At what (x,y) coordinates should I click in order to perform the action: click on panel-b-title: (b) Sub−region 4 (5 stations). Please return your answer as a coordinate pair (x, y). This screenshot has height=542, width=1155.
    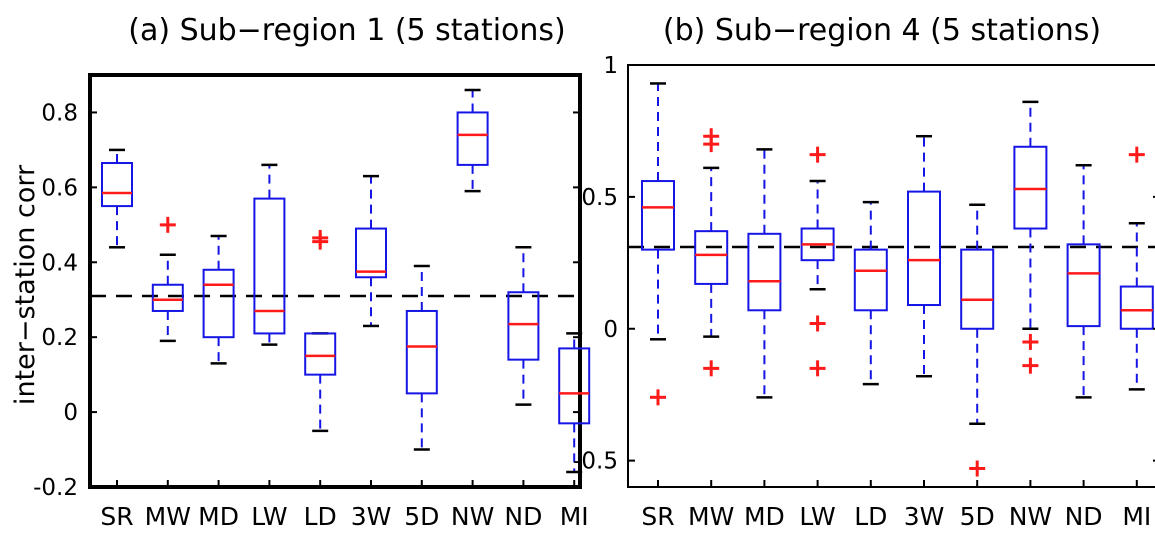
    Looking at the image, I should click on (882, 30).